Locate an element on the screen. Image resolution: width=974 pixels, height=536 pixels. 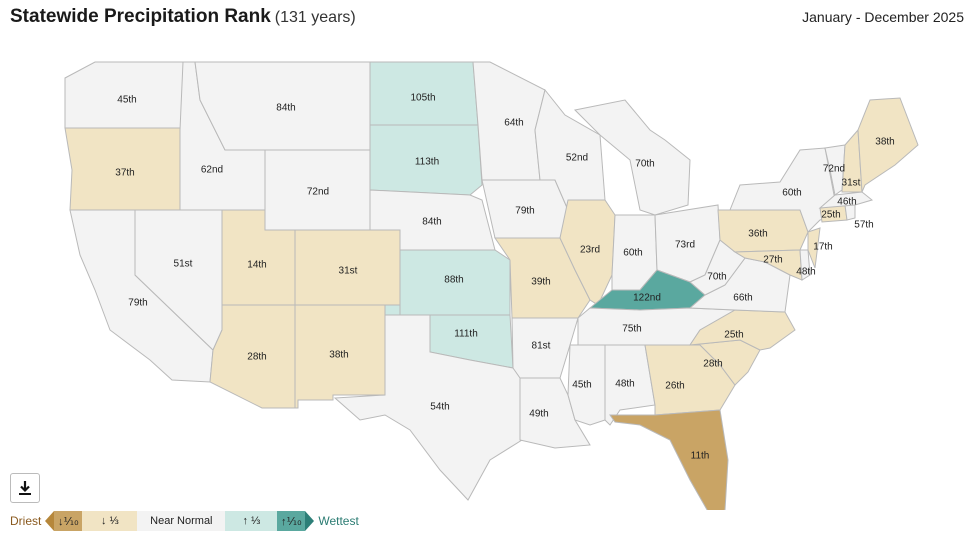
state-KS is located at coordinates (455, 282).